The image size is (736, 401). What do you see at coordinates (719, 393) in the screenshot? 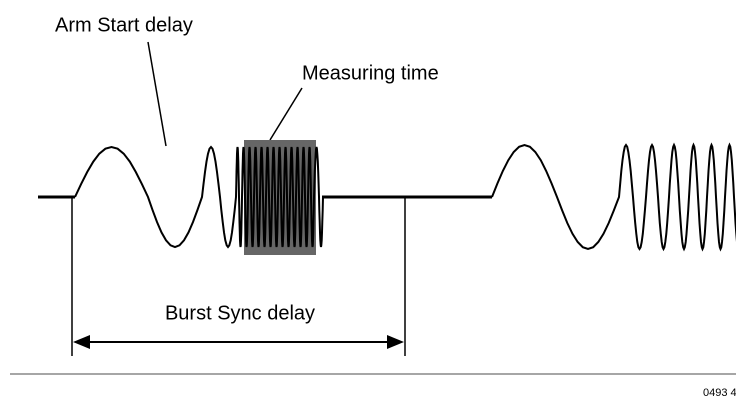
I see `figure-id: 0493 4` at bounding box center [719, 393].